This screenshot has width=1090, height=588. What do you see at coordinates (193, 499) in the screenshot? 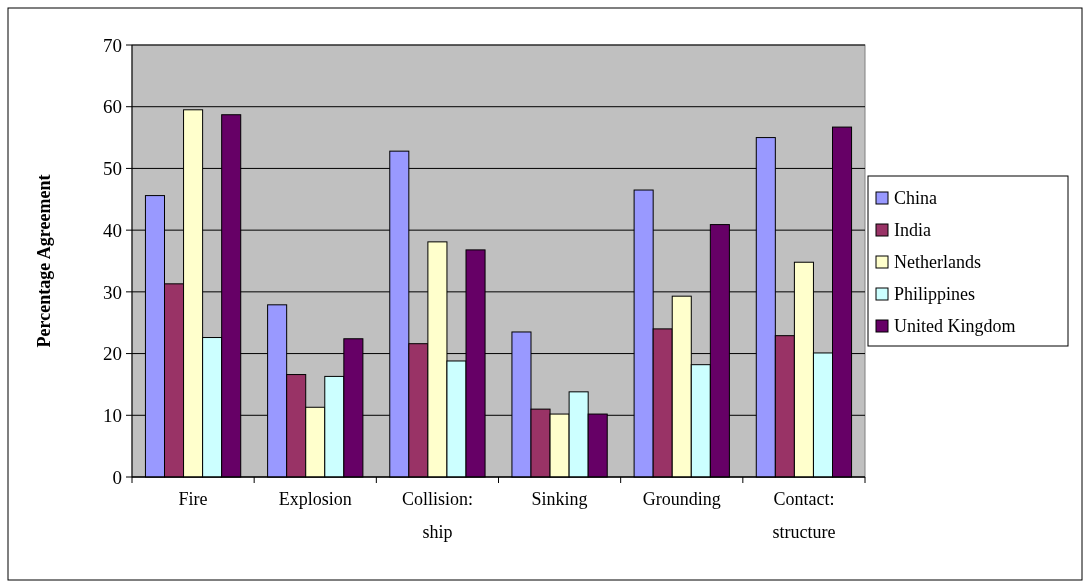
I see `x-tick-label: Fire` at bounding box center [193, 499].